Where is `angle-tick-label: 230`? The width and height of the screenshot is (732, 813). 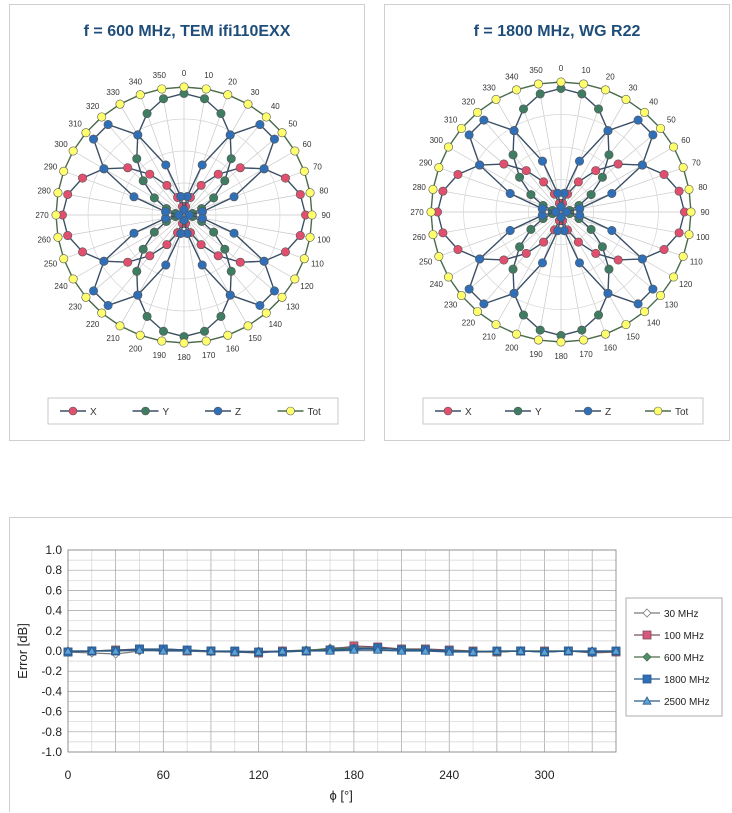 angle-tick-label: 230 is located at coordinates (76, 306).